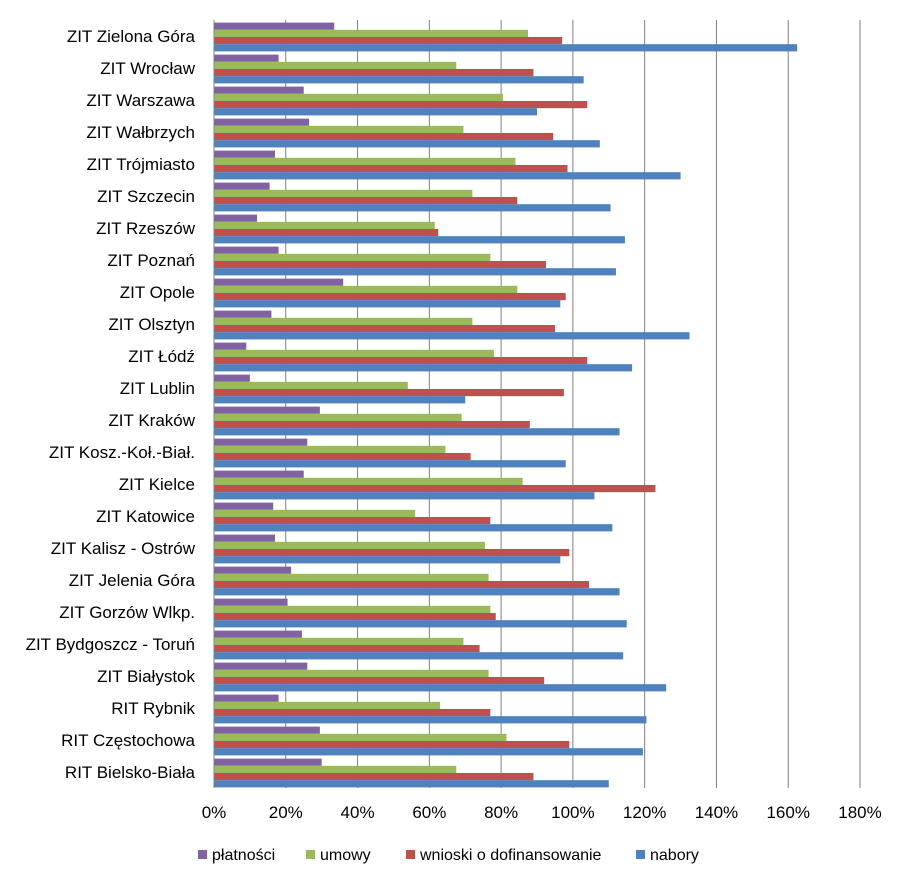 The width and height of the screenshot is (906, 886). Describe the element at coordinates (145, 516) in the screenshot. I see `category-label: ZIT Katowice` at that location.